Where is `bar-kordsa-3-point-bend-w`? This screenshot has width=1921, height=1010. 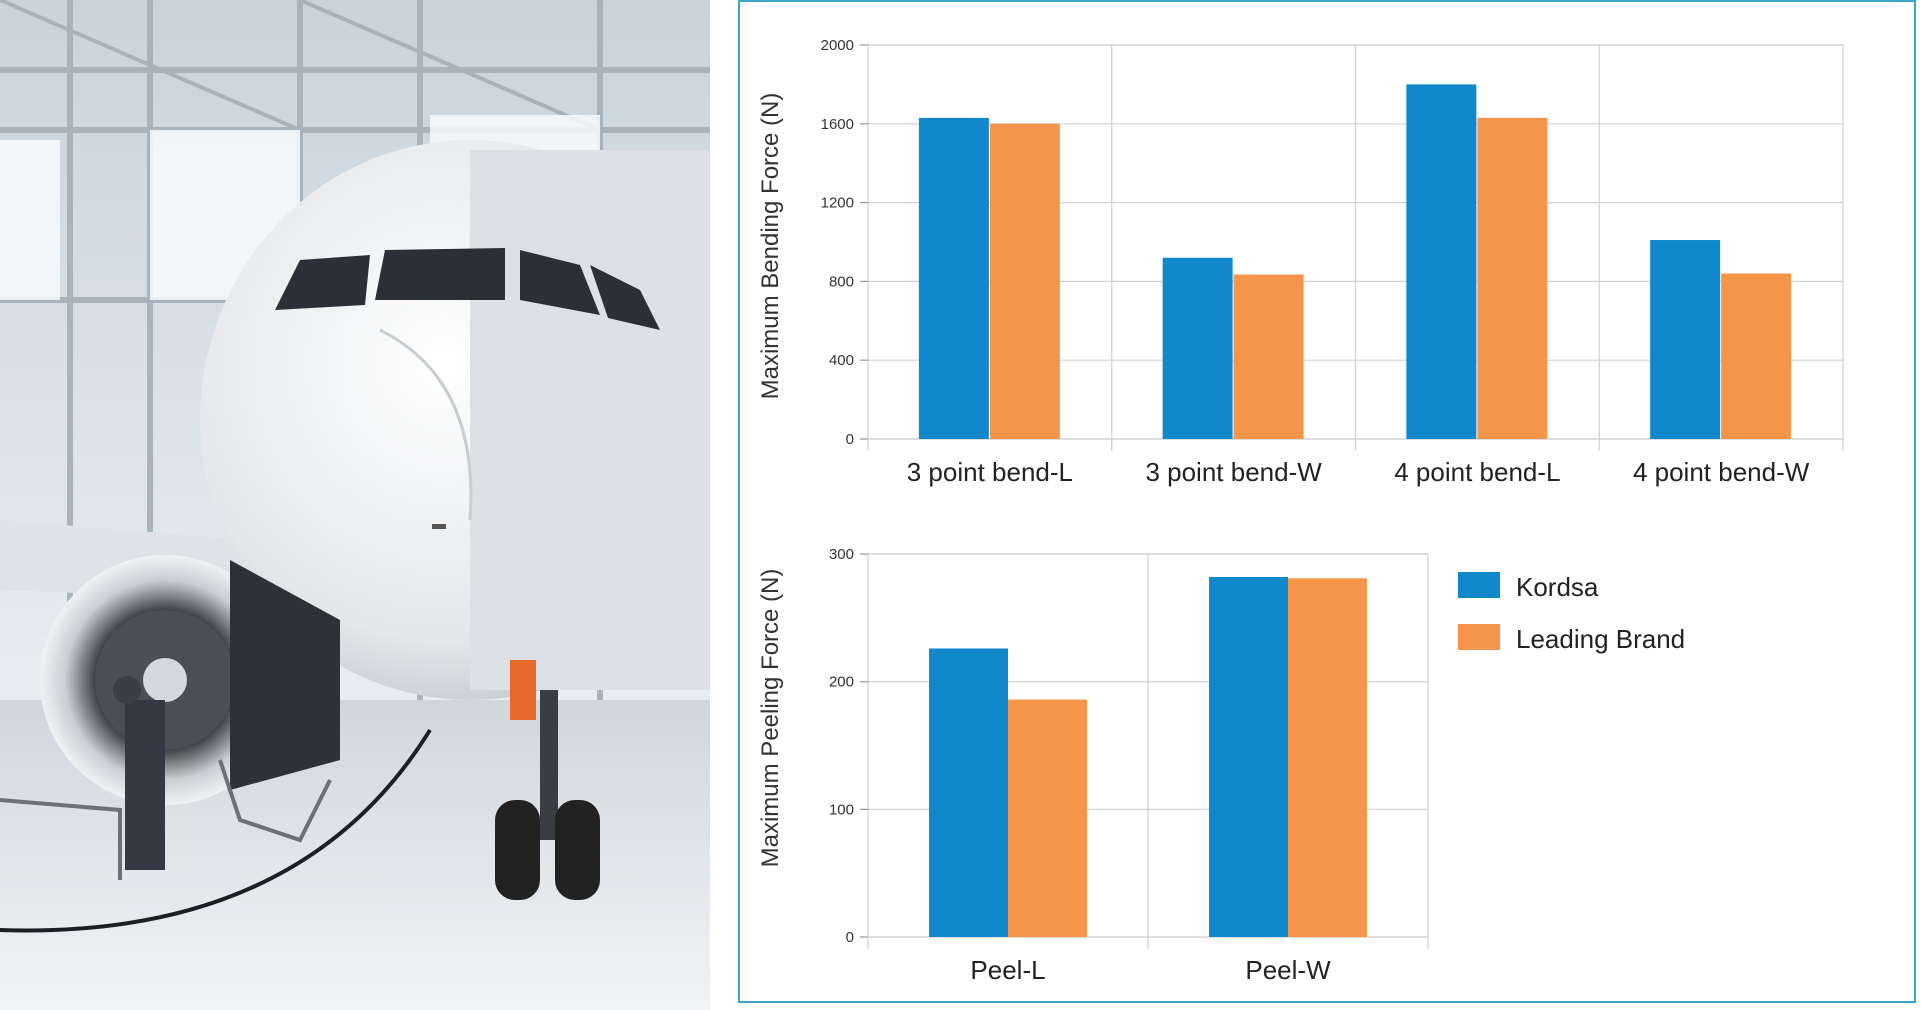
bar-kordsa-3-point-bend-w is located at coordinates (1197, 348).